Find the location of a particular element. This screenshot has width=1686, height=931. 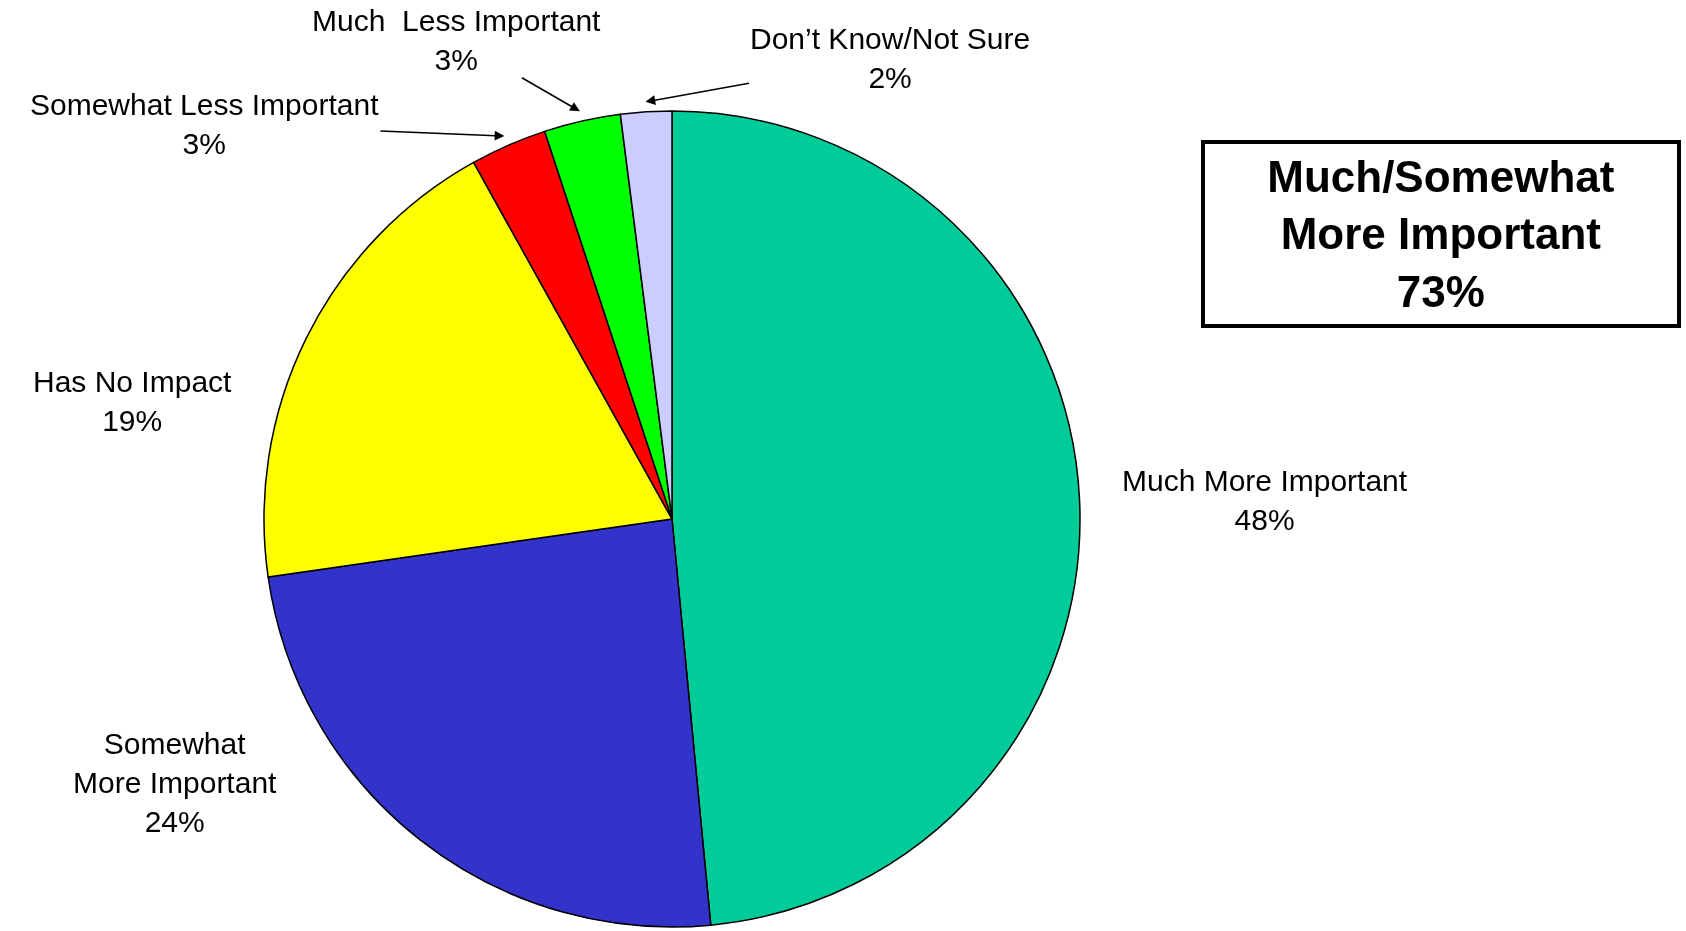

data-label: 19% is located at coordinates (132, 420).